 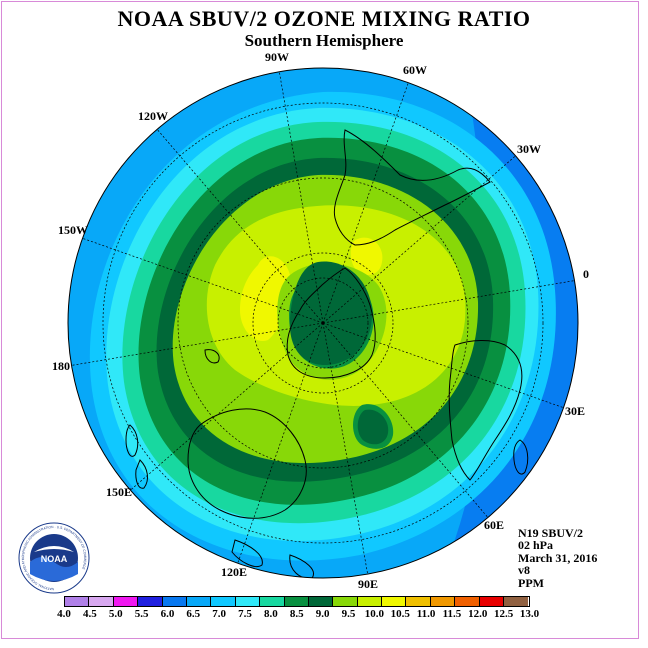 I want to click on lon-label-120e: 120E, so click(x=234, y=572).